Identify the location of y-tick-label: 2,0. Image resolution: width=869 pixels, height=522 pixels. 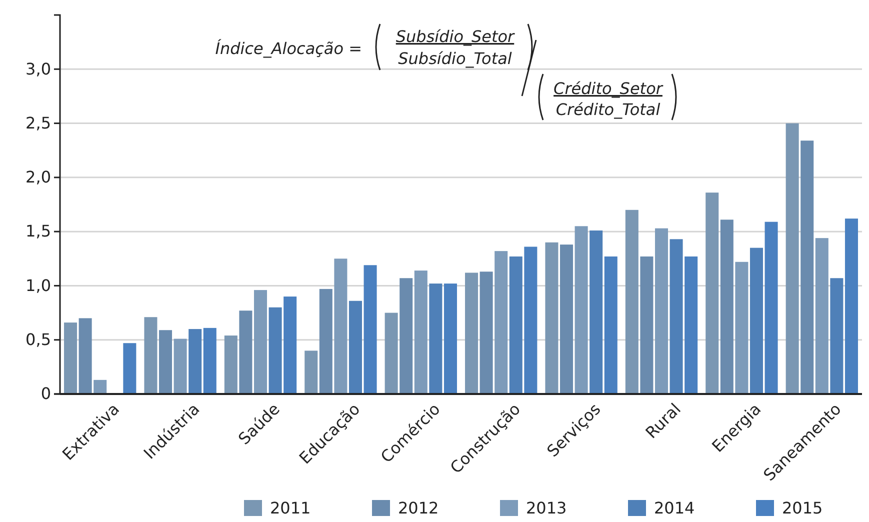
(38, 177).